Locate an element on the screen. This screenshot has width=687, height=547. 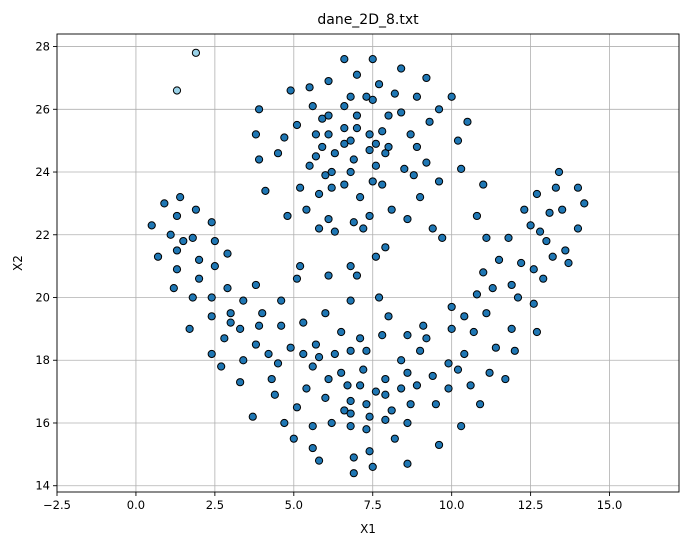
y-axis-label: X2 is located at coordinates (18, 263).